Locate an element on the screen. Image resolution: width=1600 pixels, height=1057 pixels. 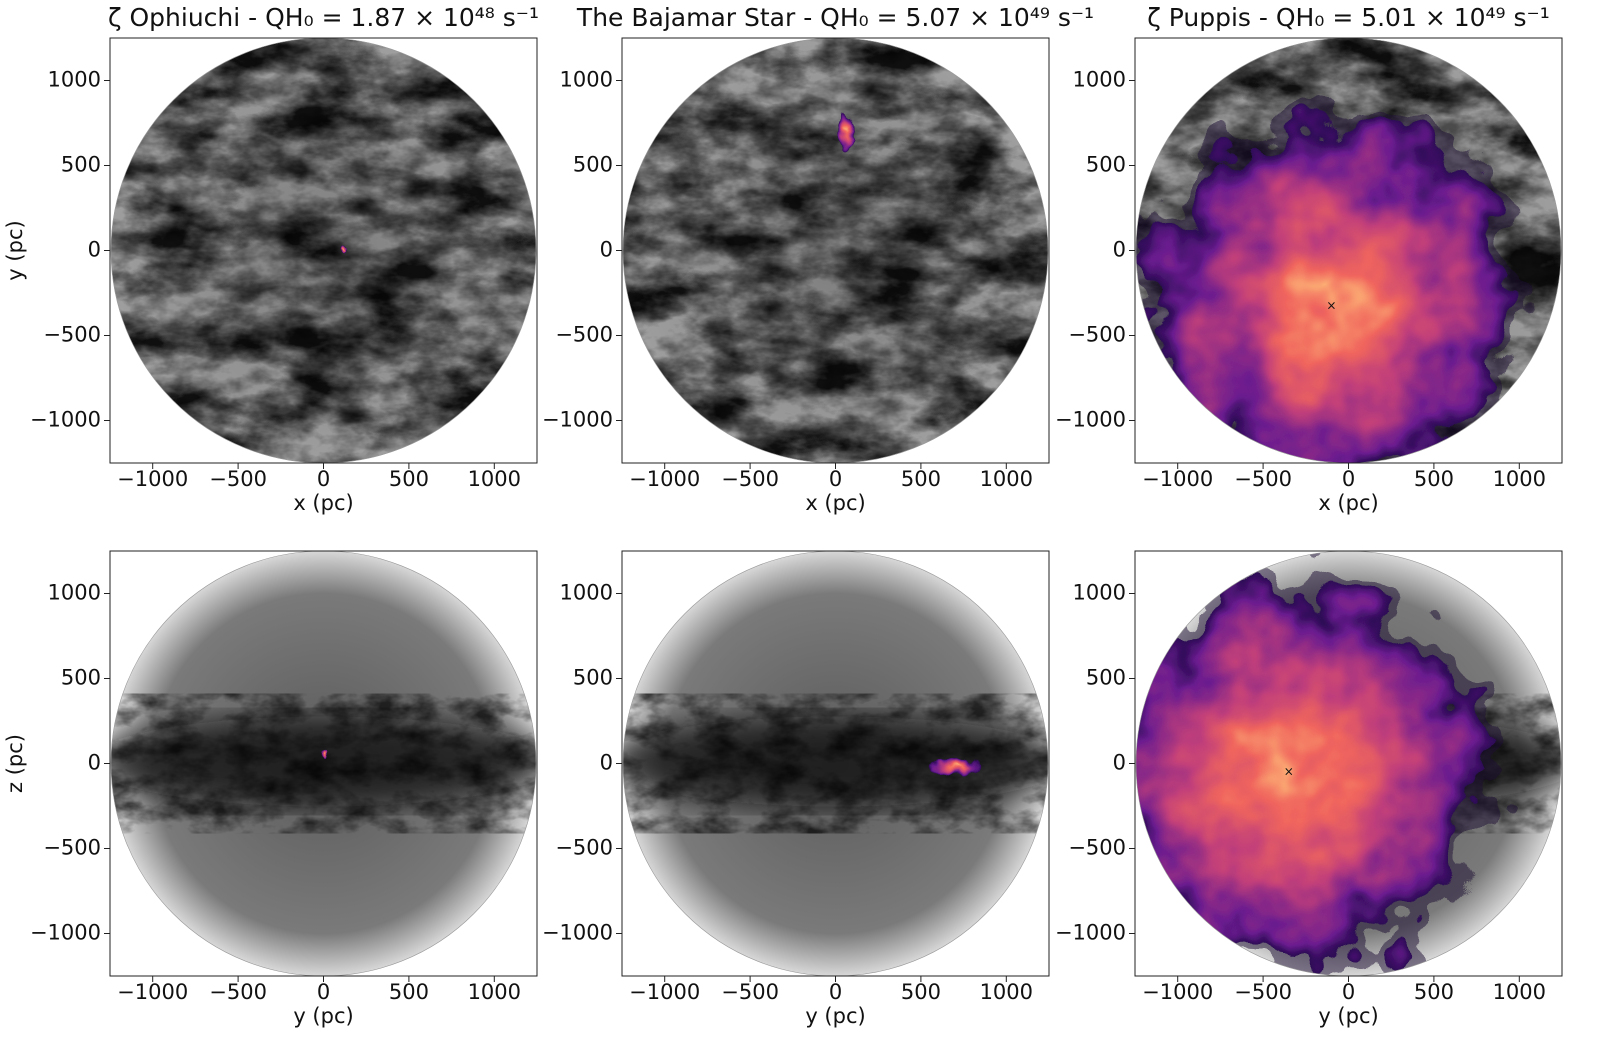
panel: −1000 −500 0 500 1000 −1000 −500 0 500 1000 y (pc) is located at coordinates (796, 789).